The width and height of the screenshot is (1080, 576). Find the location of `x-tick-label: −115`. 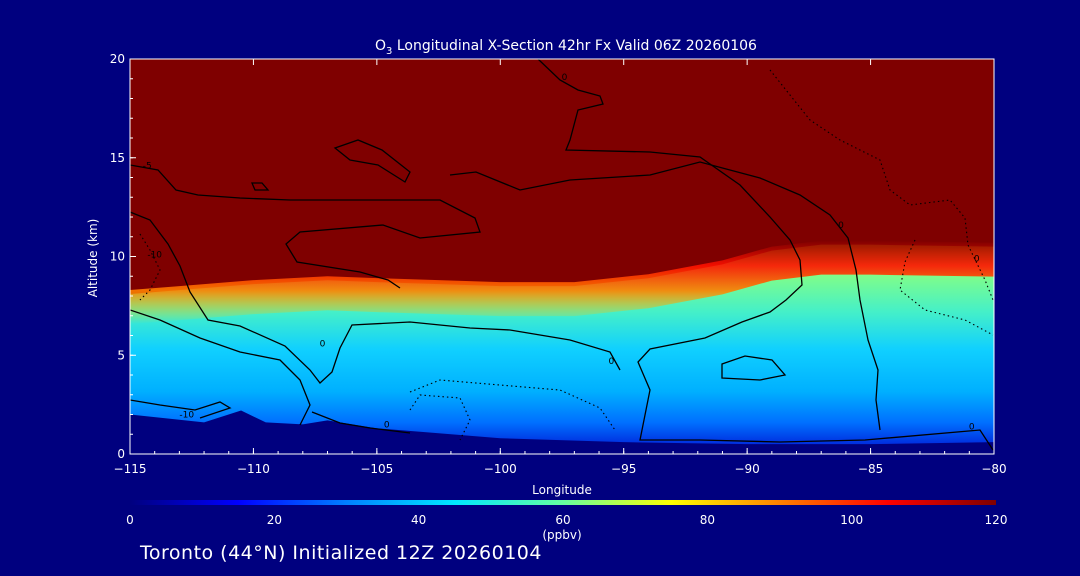

x-tick-label: −115 is located at coordinates (130, 469).